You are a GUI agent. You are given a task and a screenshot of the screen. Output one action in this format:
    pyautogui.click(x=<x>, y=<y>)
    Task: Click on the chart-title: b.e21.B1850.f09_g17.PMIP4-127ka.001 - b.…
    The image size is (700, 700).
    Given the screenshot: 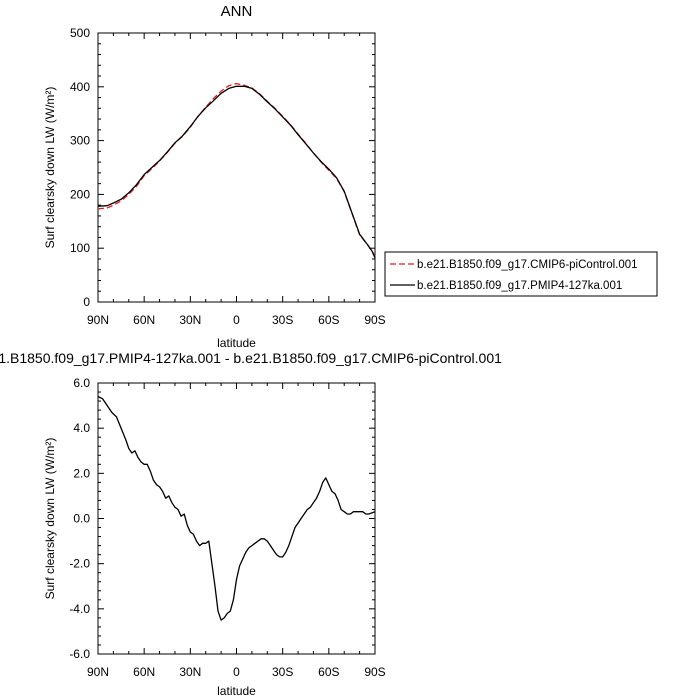 What is the action you would take?
    pyautogui.click(x=251, y=358)
    